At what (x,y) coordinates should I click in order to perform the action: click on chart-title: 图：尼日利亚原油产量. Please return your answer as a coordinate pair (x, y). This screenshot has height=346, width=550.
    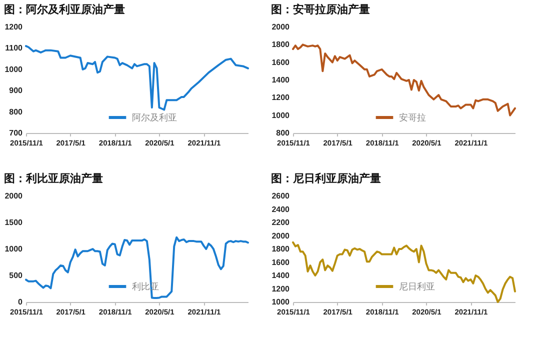
    Looking at the image, I should click on (326, 178).